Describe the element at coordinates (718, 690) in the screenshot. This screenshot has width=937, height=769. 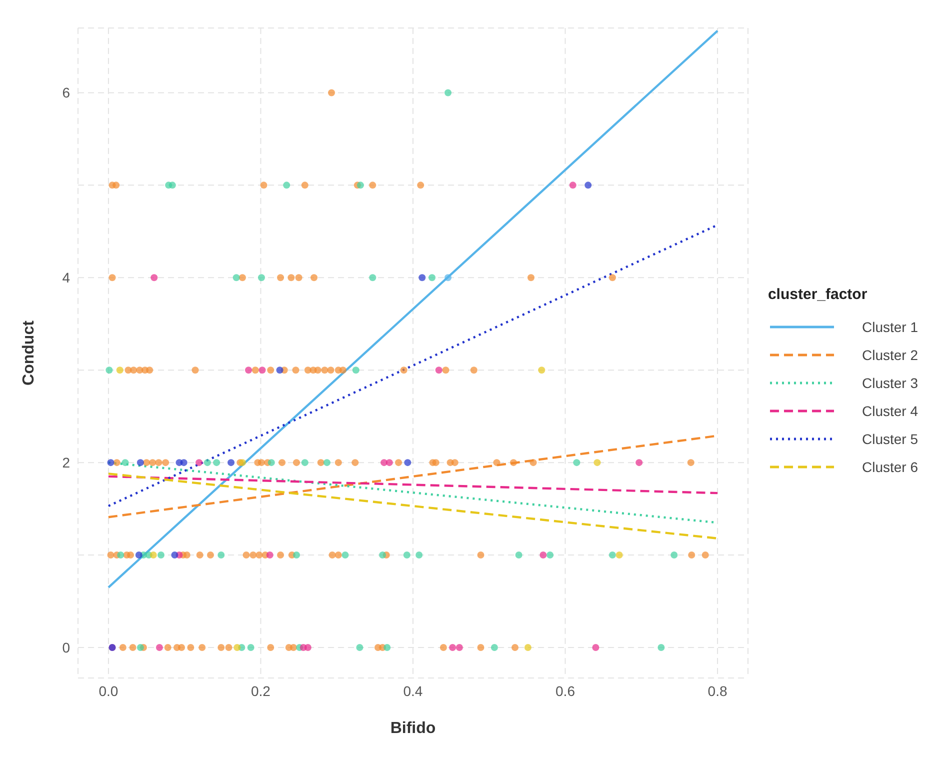
I see `x-tick-label: 0.8` at that location.